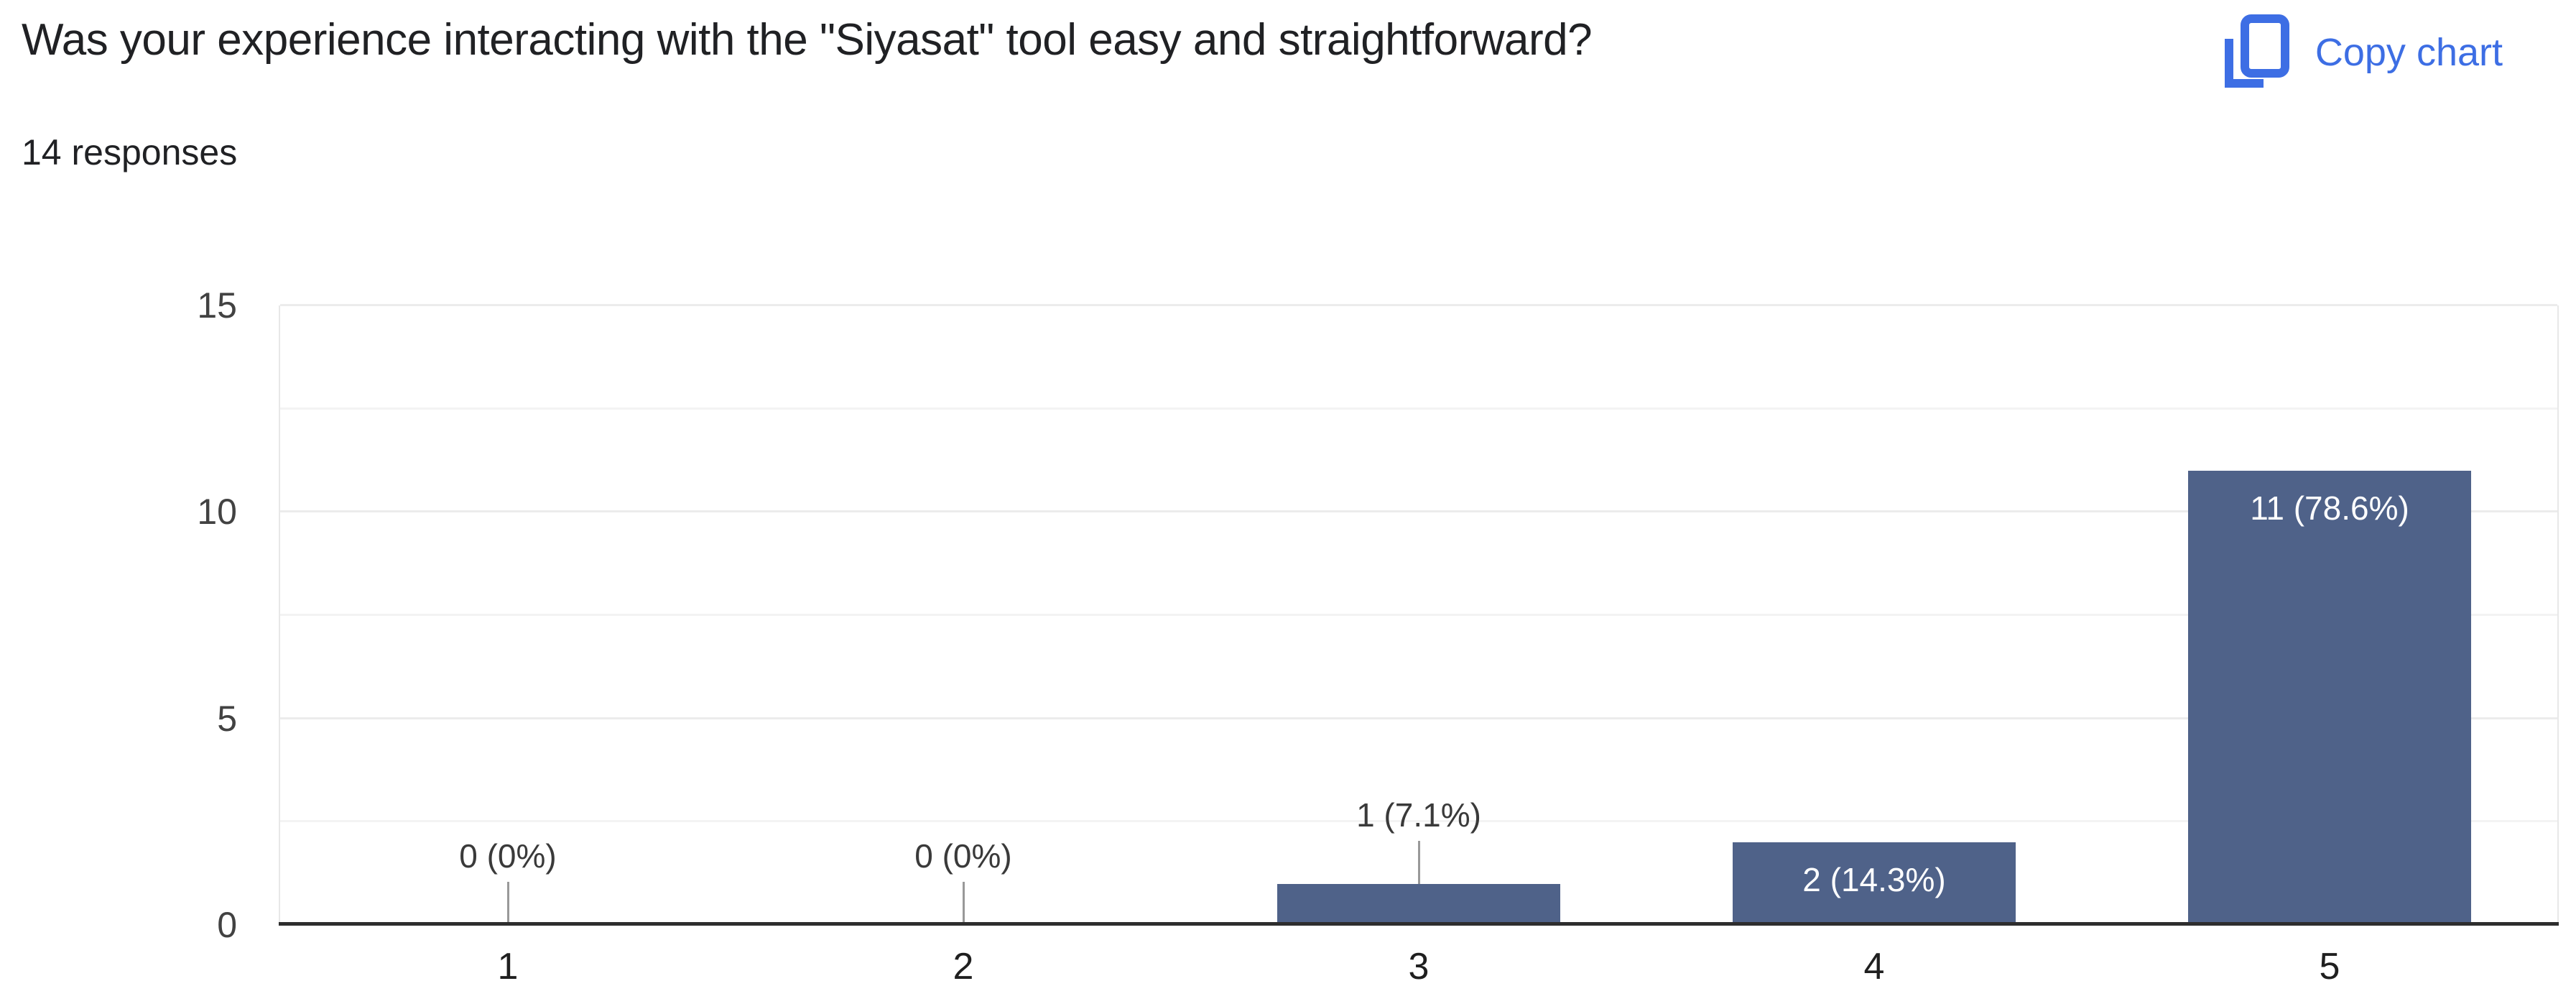 The height and width of the screenshot is (1004, 2576). I want to click on bar-value-label: 2 (14.3%), so click(1874, 880).